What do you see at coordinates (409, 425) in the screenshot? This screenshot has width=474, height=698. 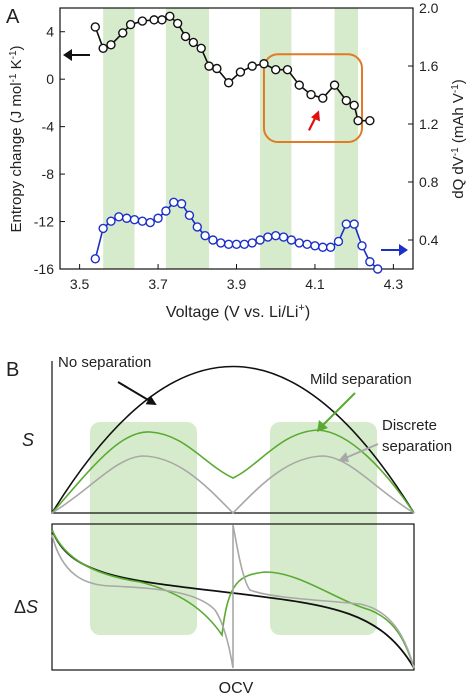 I see `annotation-discrete-line1: Discrete` at bounding box center [409, 425].